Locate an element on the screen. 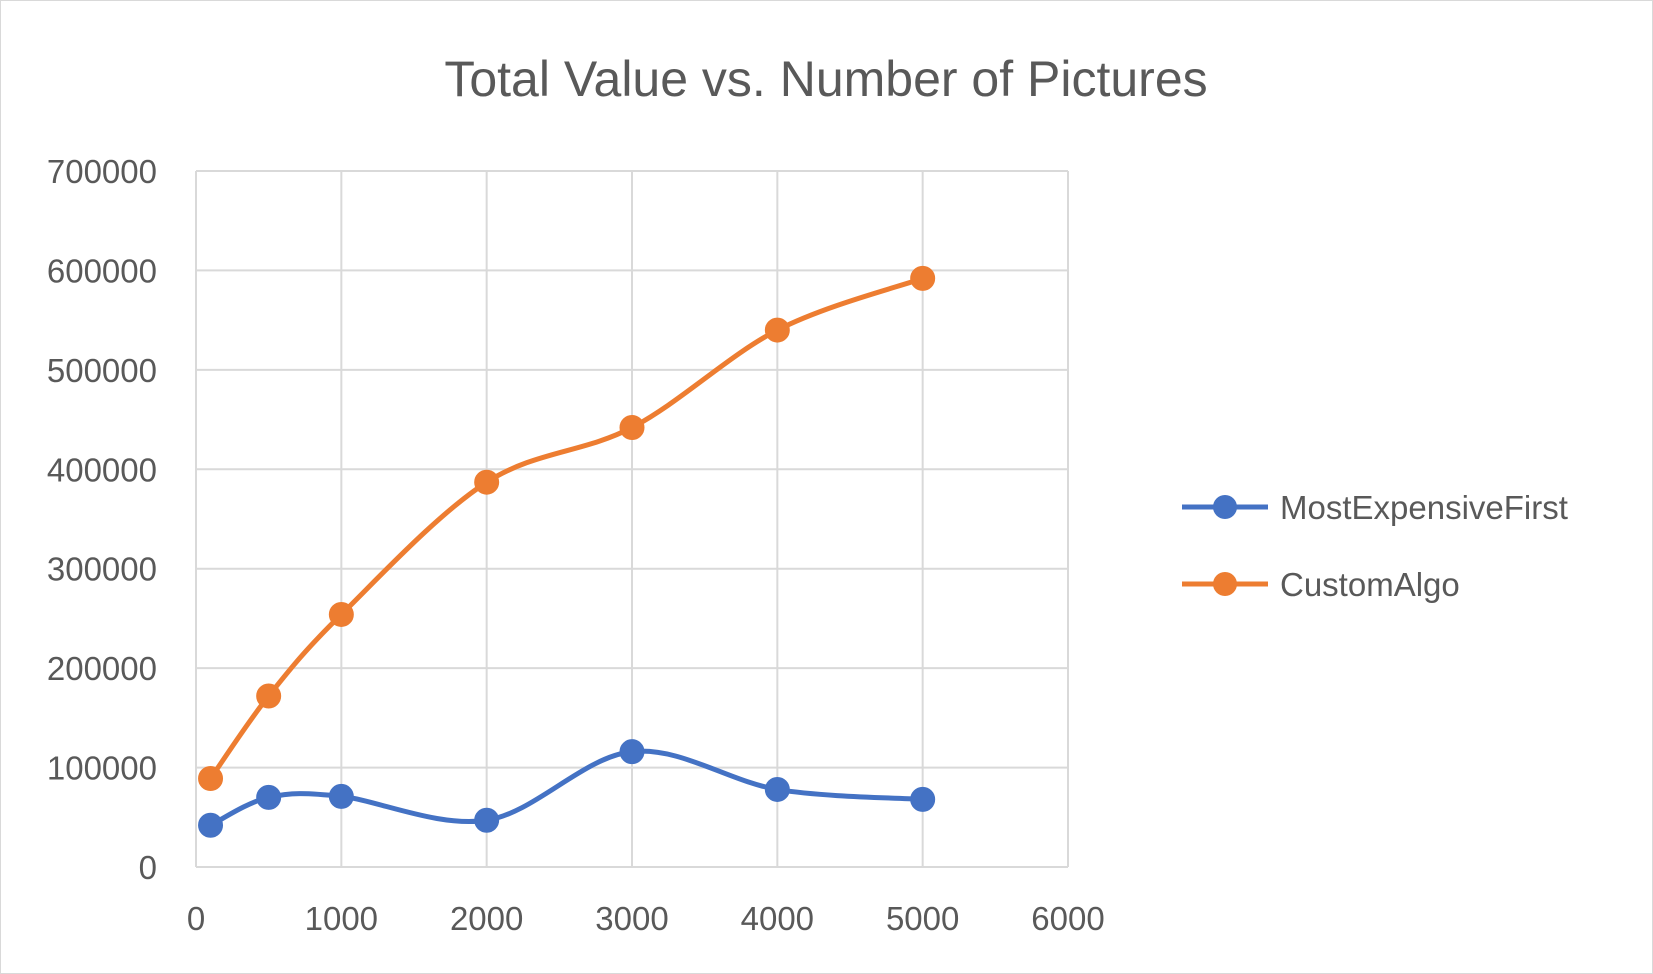  legend: MostExpensiveFirst CustomAlgo is located at coordinates (1375, 546).